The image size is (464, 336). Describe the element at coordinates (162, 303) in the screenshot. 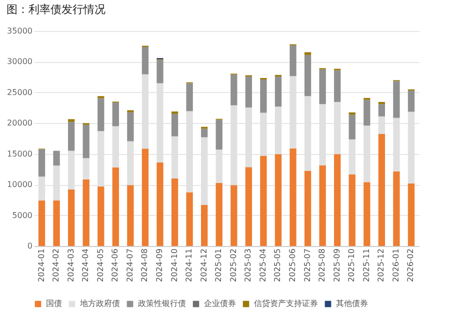

I see `legend-label: 政策性银行债` at that location.